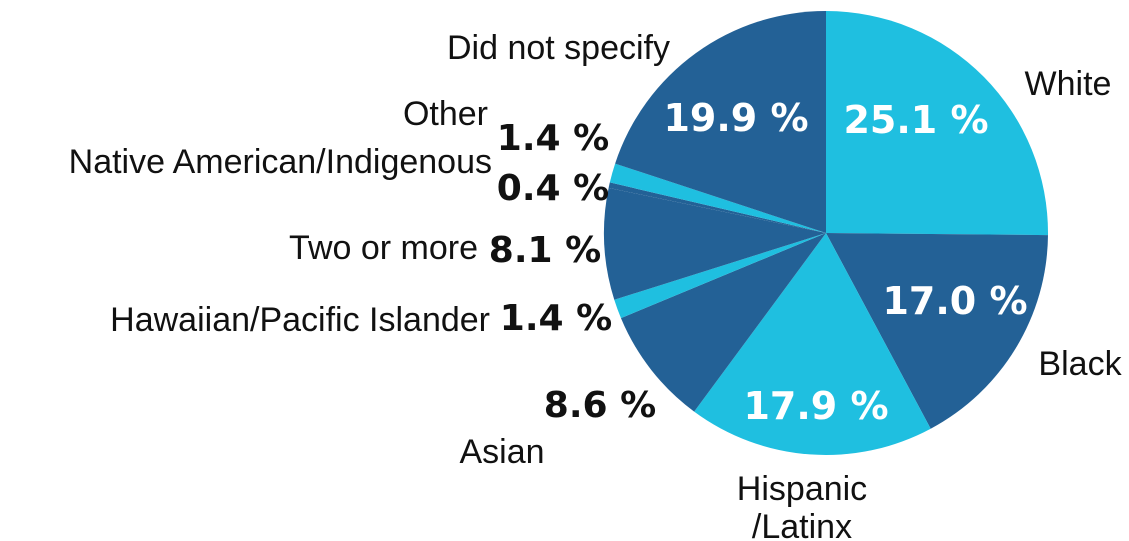 The image size is (1129, 541). What do you see at coordinates (545, 250) in the screenshot?
I see `value-label-5: 8.1 %` at bounding box center [545, 250].